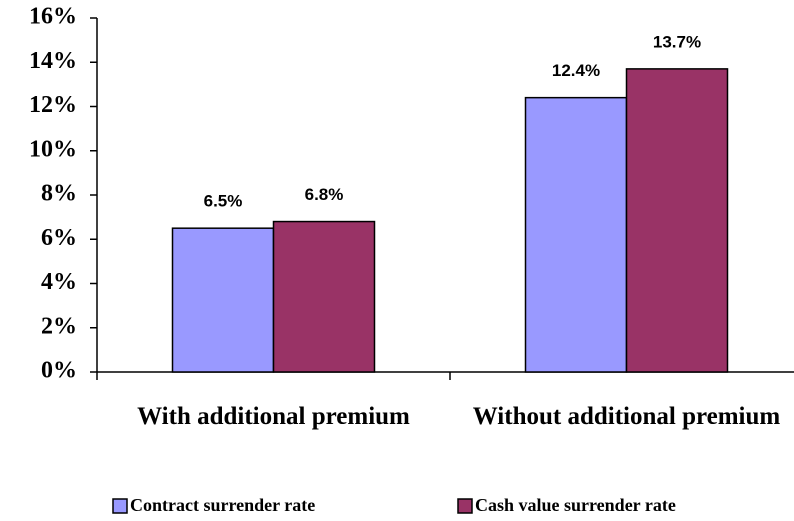 This screenshot has height=521, width=794. I want to click on y-tick-label: 10%, so click(53, 149).